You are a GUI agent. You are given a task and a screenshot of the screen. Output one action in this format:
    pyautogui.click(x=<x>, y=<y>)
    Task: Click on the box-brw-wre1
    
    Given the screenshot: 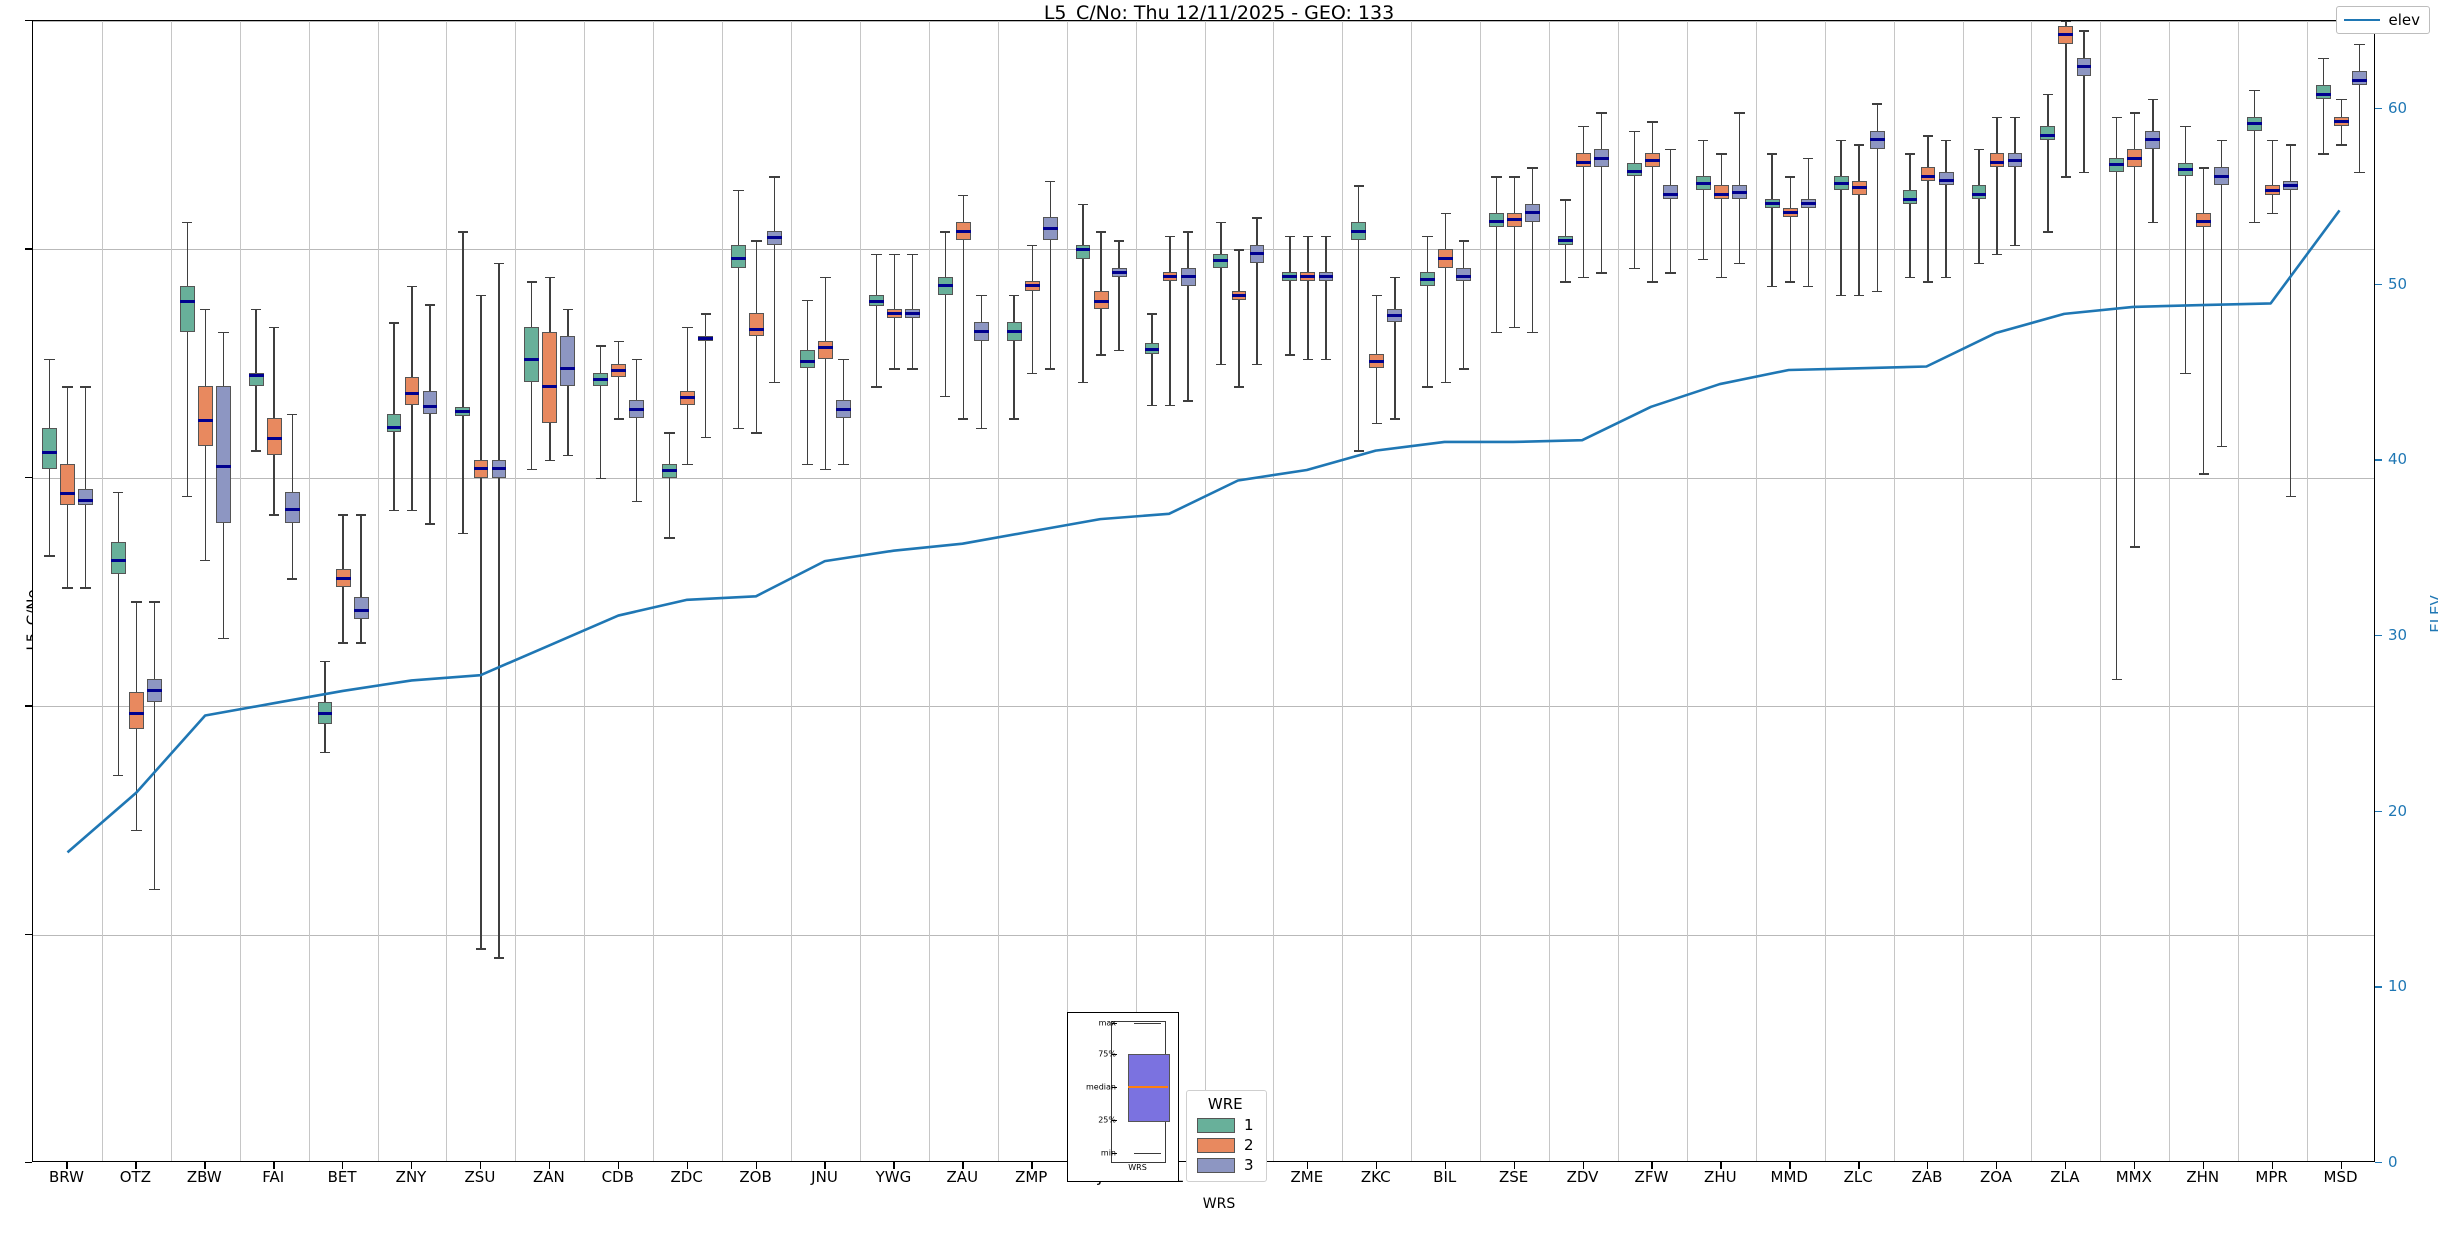 What is the action you would take?
    pyautogui.click(x=49, y=448)
    